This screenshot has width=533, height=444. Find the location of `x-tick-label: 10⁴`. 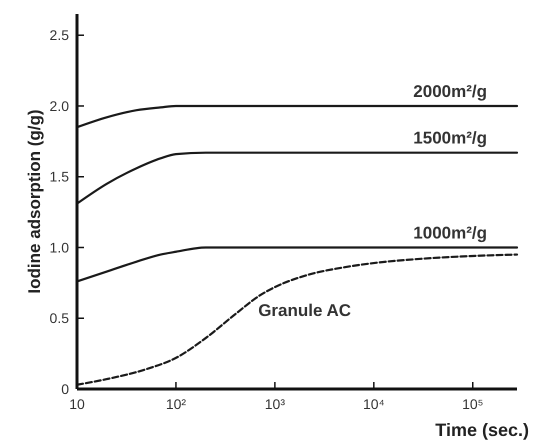

x-tick-label: 10⁴ is located at coordinates (374, 404).